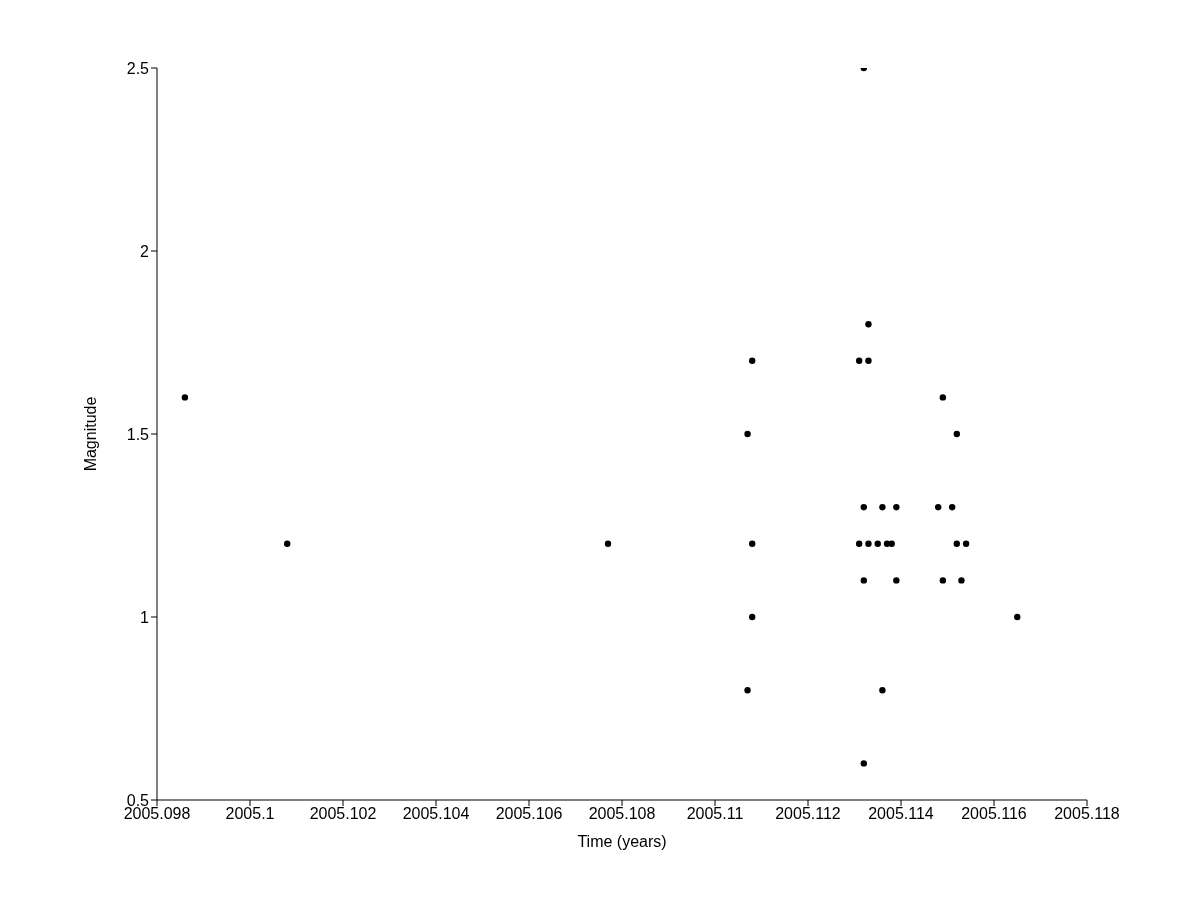 Image resolution: width=1201 pixels, height=900 pixels. Describe the element at coordinates (145, 251) in the screenshot. I see `y-tick-label: 2` at that location.